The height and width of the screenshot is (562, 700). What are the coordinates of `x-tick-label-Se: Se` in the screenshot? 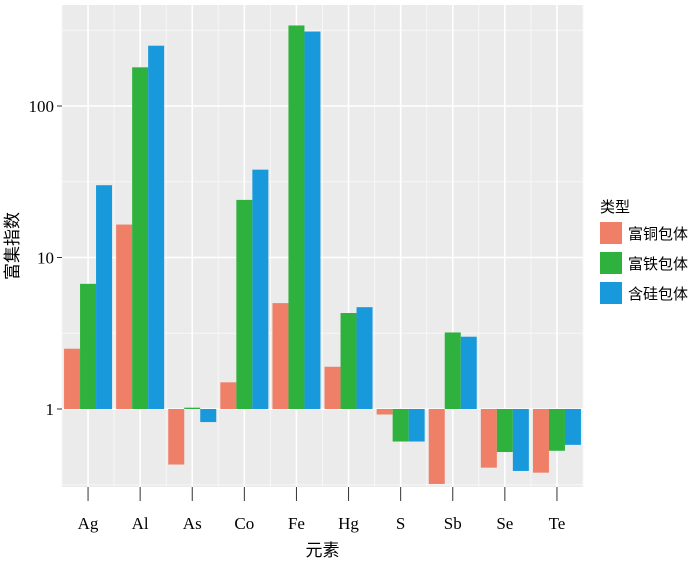 It's located at (504, 523).